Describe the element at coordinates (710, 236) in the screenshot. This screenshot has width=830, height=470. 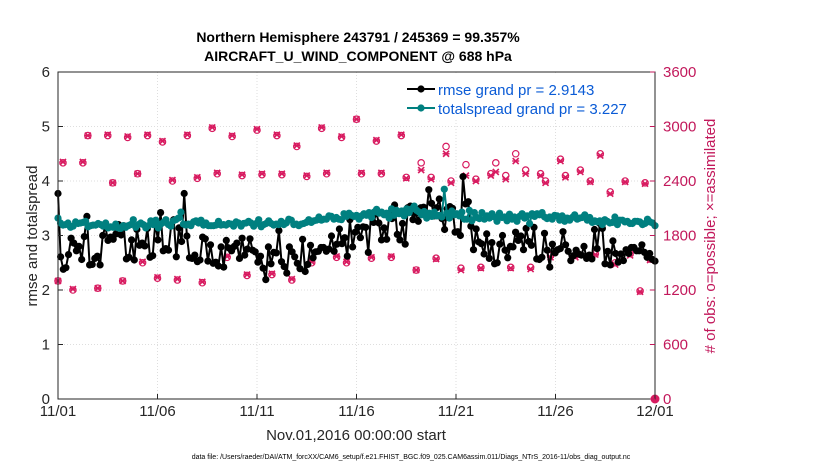
I see `y-axis-label-right: # of obs: o=possible; ×=assimilated` at that location.